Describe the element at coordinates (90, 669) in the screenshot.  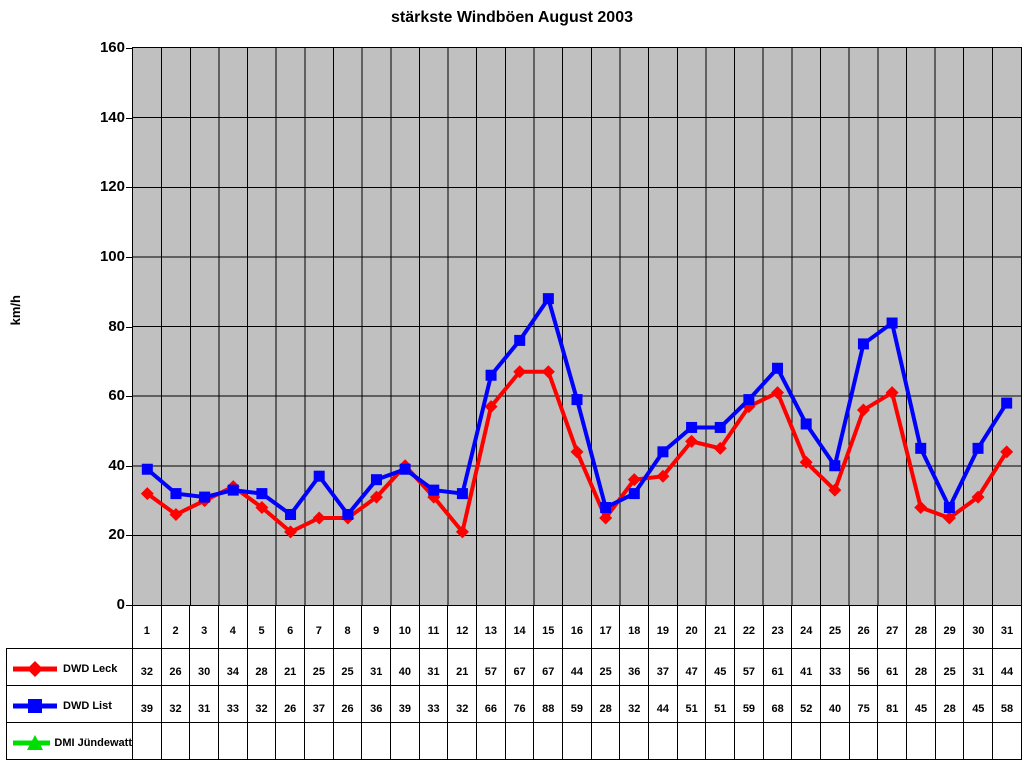
I see `legend-label: DWD Leck` at that location.